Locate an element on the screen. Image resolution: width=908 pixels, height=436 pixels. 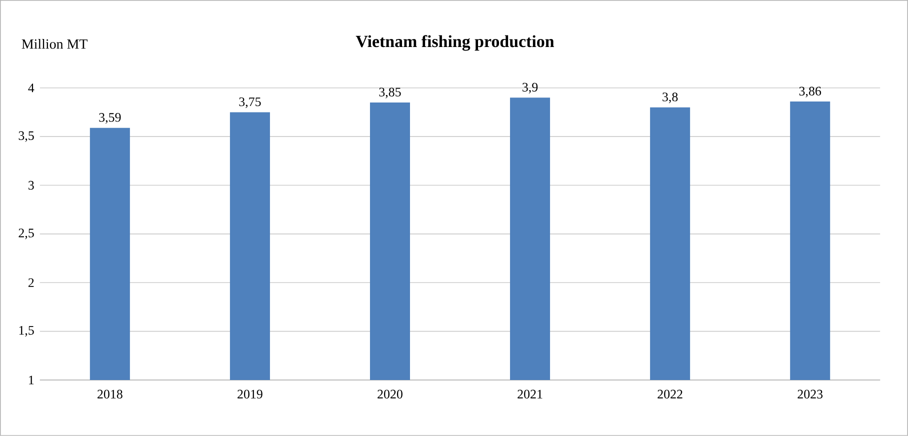
chart-title: Vietnam fishing production is located at coordinates (455, 43).